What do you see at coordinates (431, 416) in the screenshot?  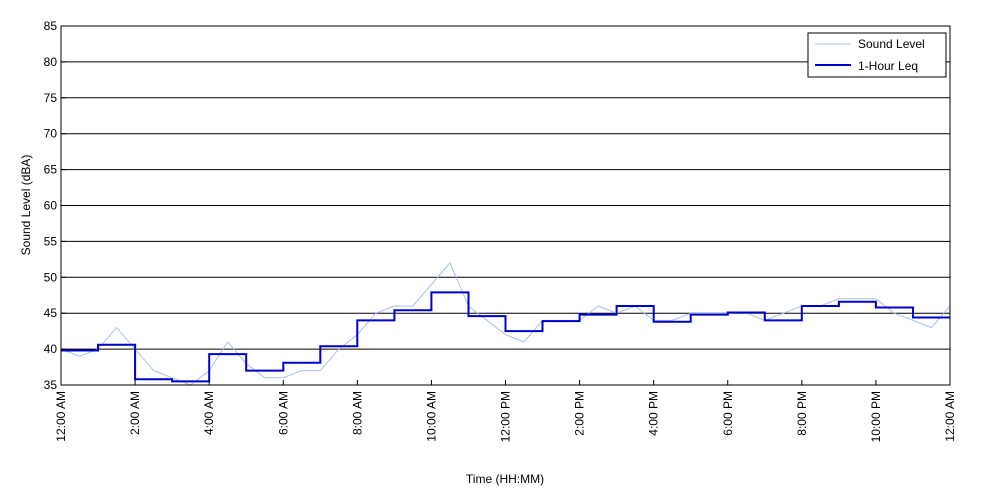 I see `x-tick-label: 10:00 AM` at bounding box center [431, 416].